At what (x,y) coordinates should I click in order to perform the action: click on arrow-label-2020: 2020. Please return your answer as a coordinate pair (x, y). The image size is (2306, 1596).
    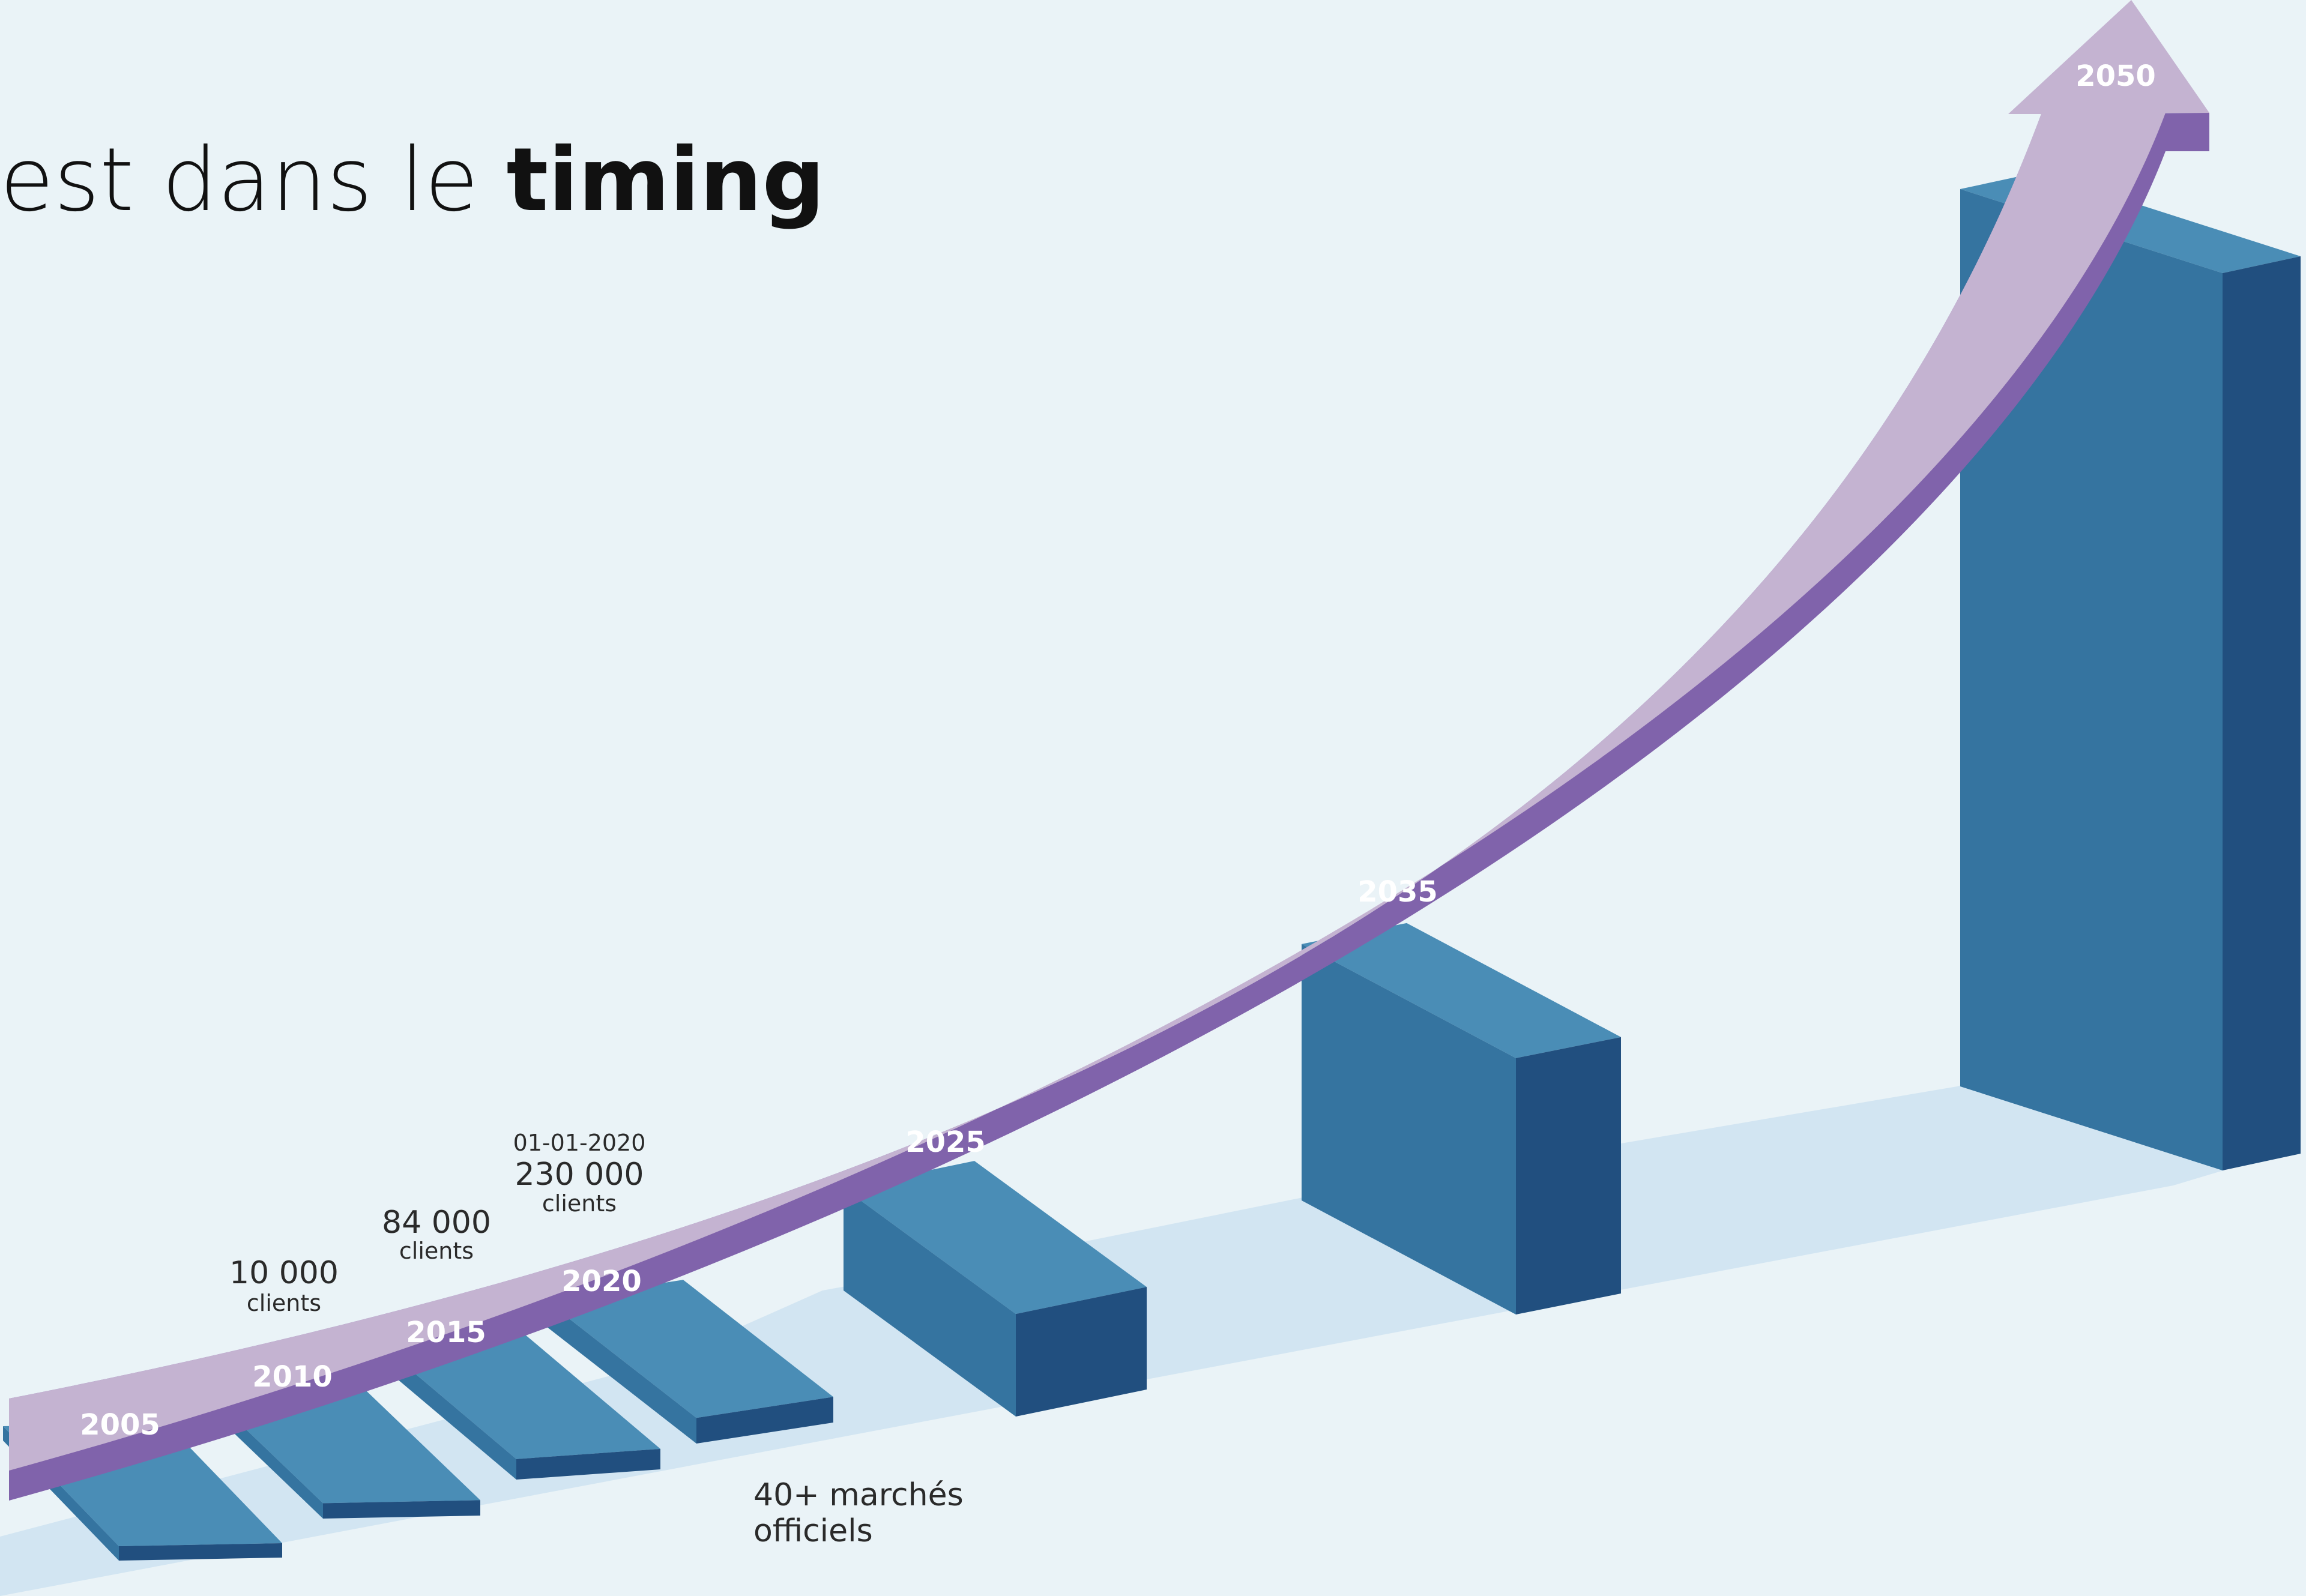
    Looking at the image, I should click on (601, 1281).